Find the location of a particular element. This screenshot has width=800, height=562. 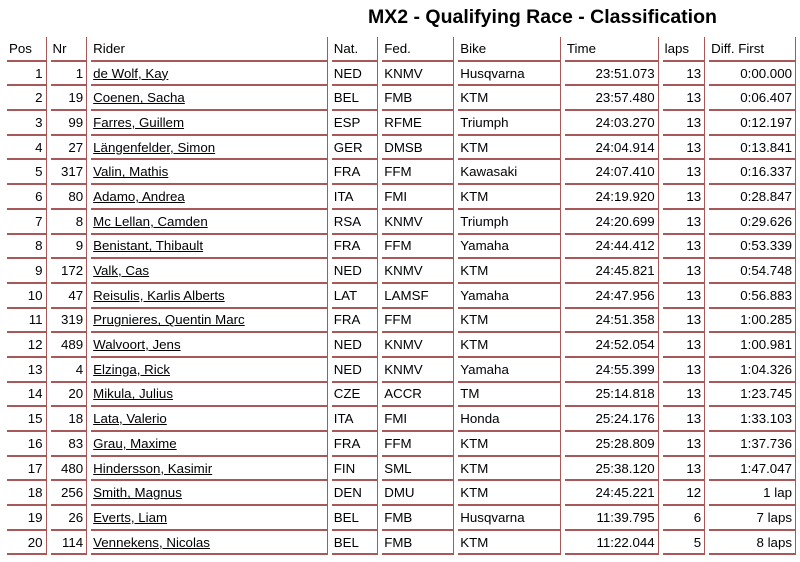

rider-link: Mc Lellan, Camden is located at coordinates (150, 221).